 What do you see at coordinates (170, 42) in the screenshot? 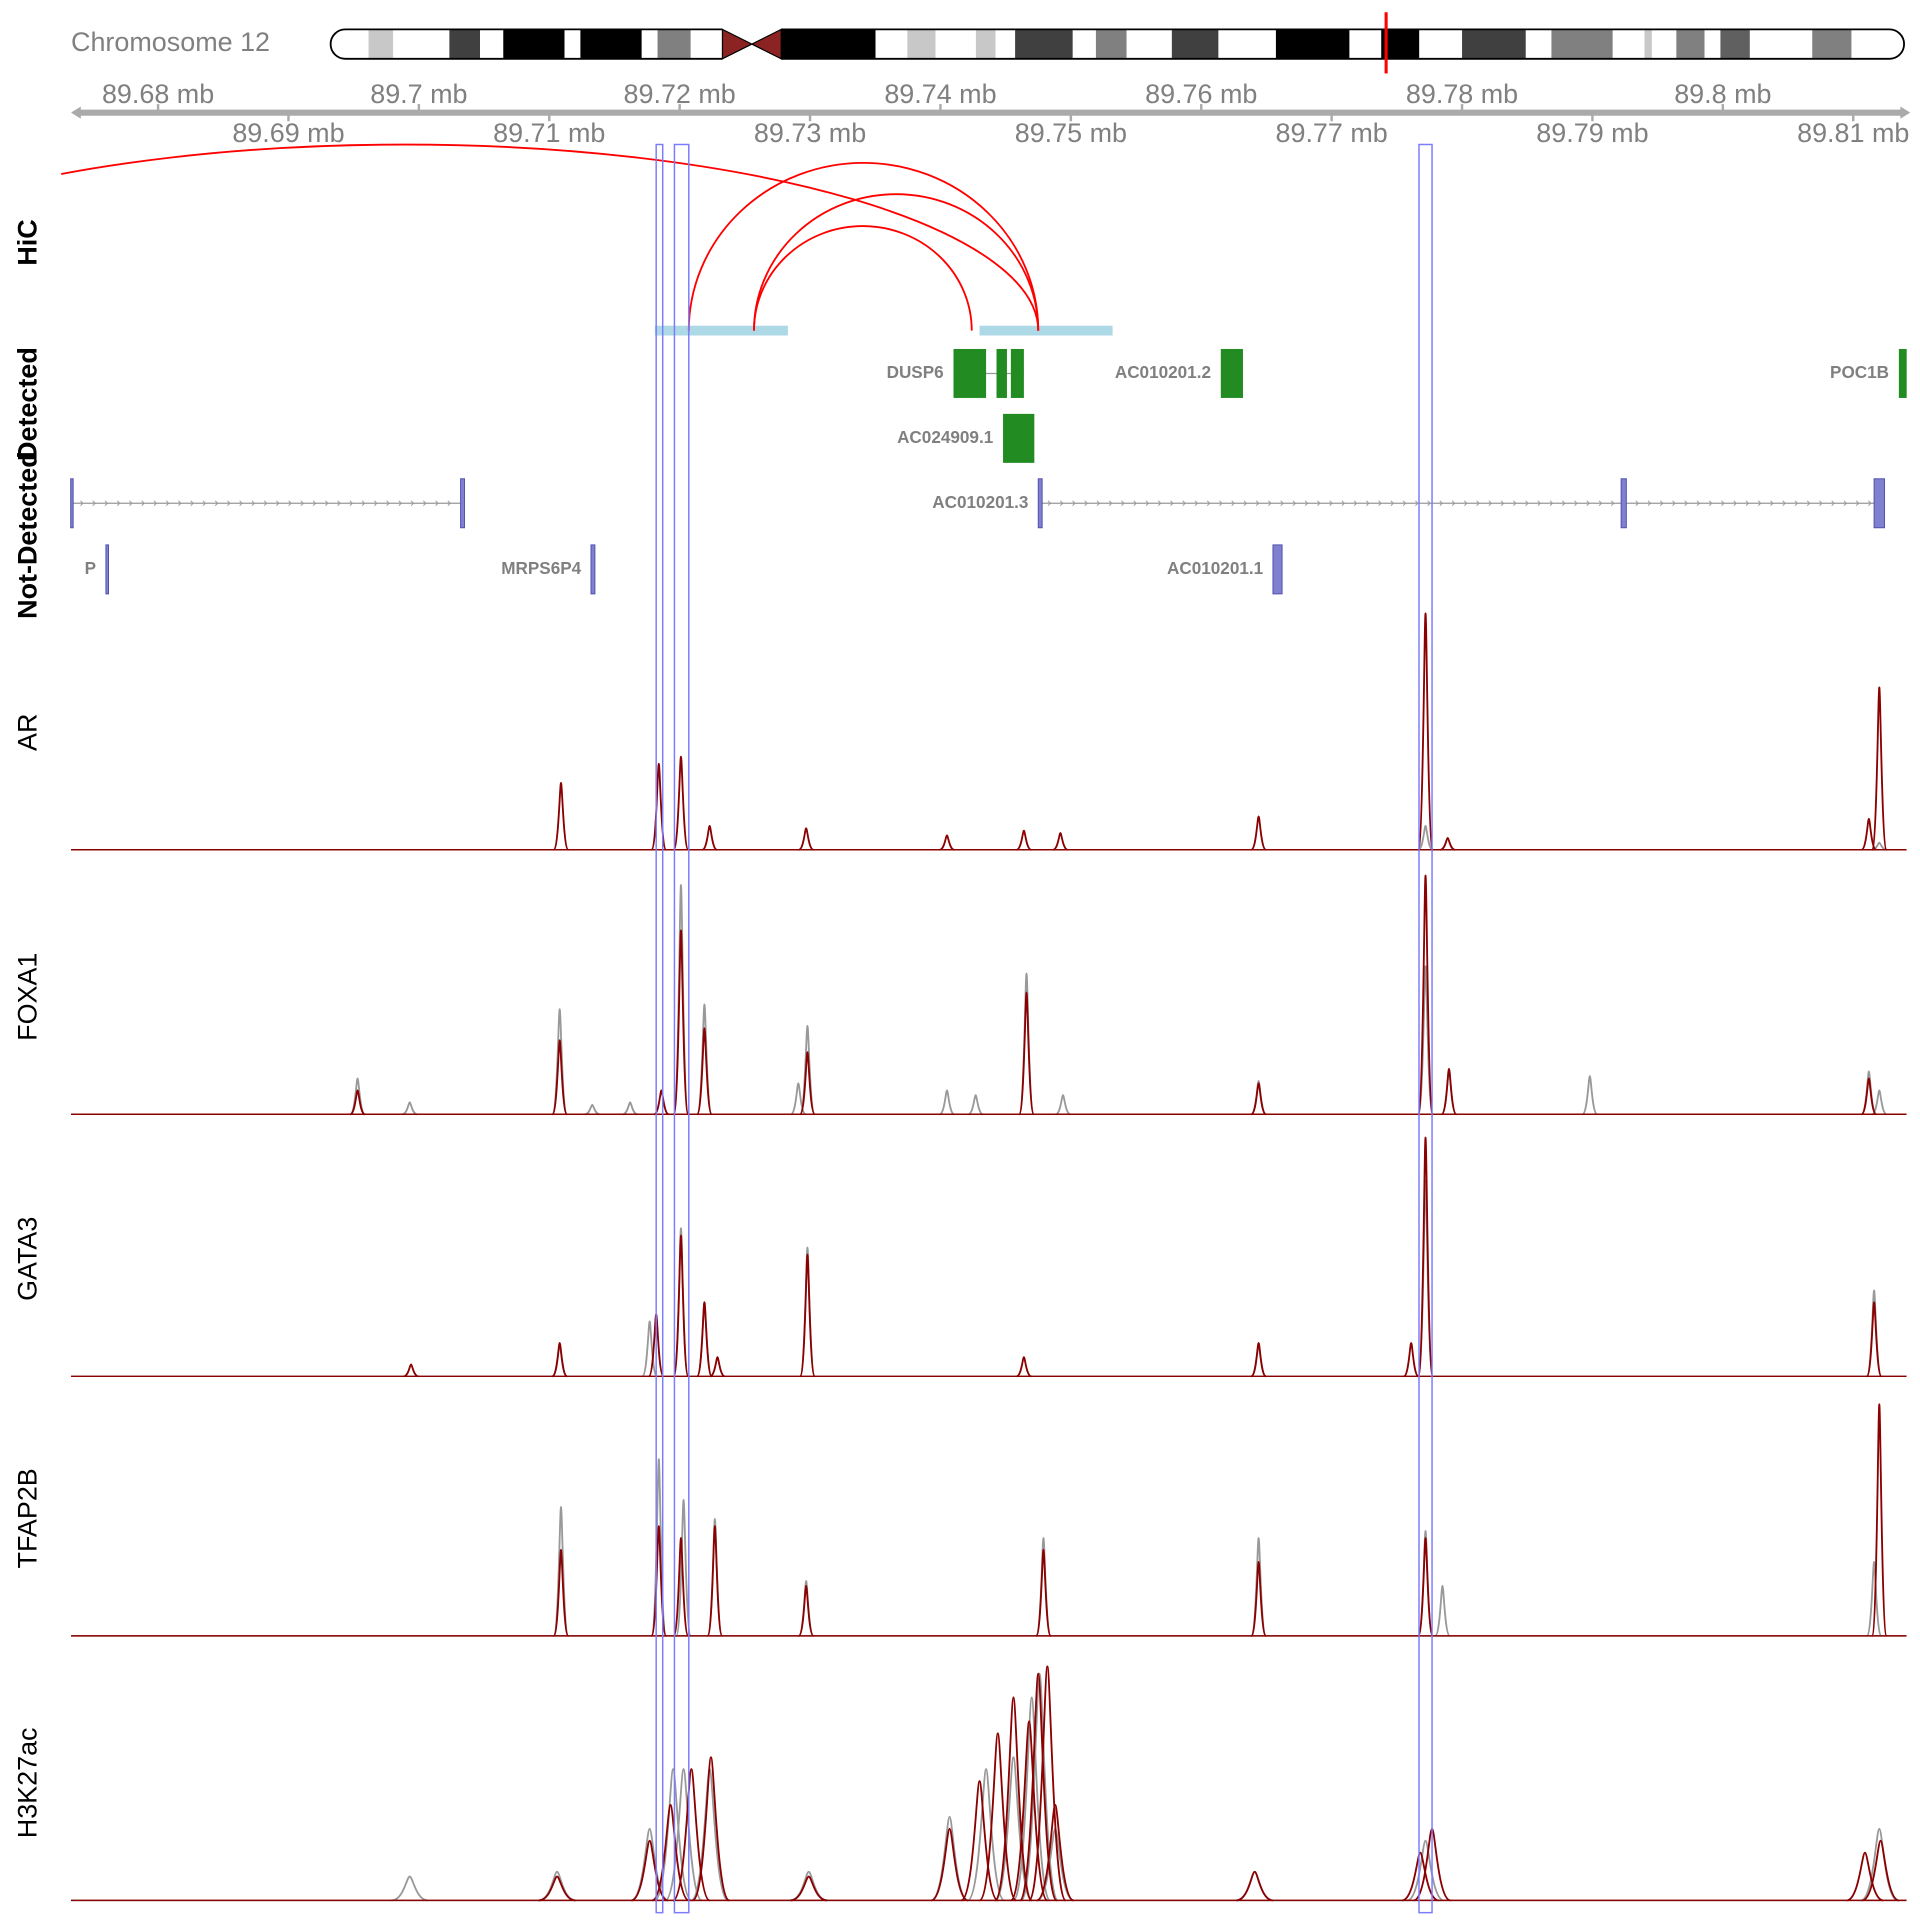
I see `chromosome-label: Chromosome 12` at bounding box center [170, 42].